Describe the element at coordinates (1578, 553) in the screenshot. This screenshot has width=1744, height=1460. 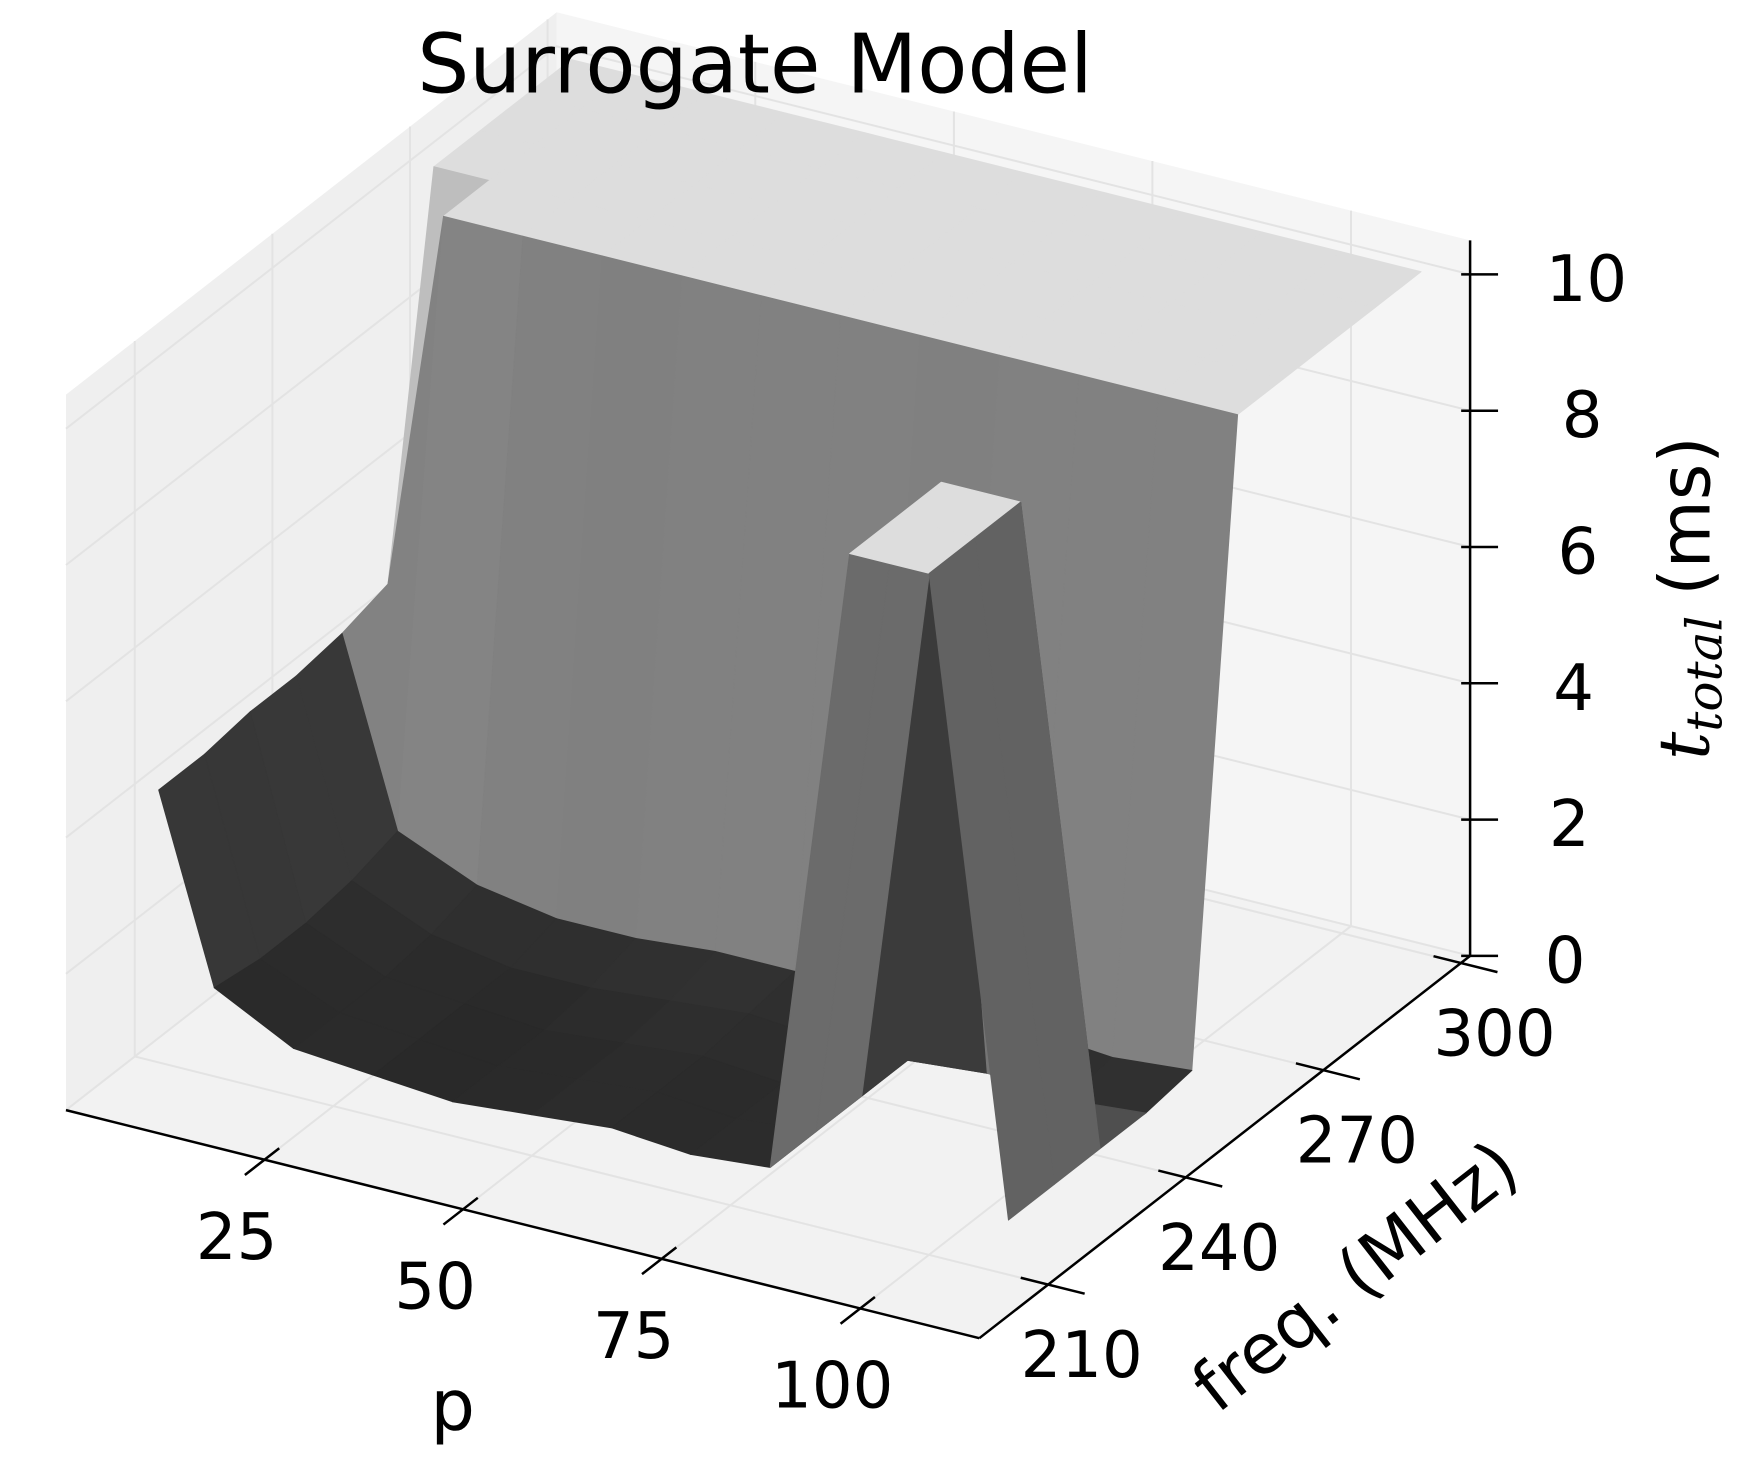
I see `z-tick-label: 6` at that location.